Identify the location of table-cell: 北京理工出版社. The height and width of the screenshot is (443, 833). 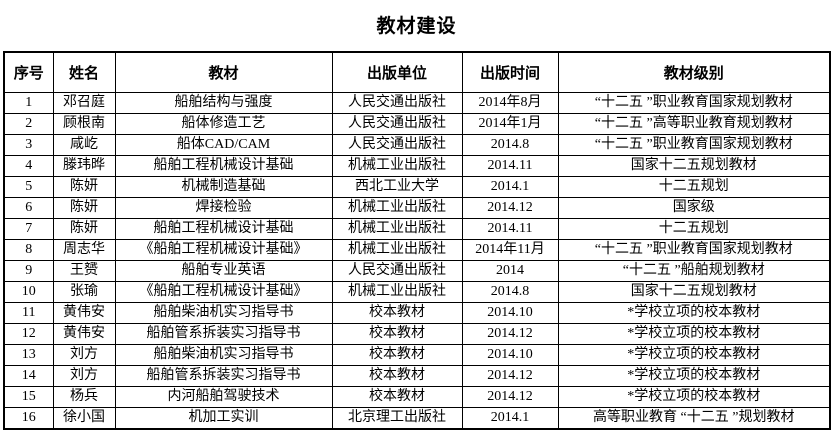
(397, 418).